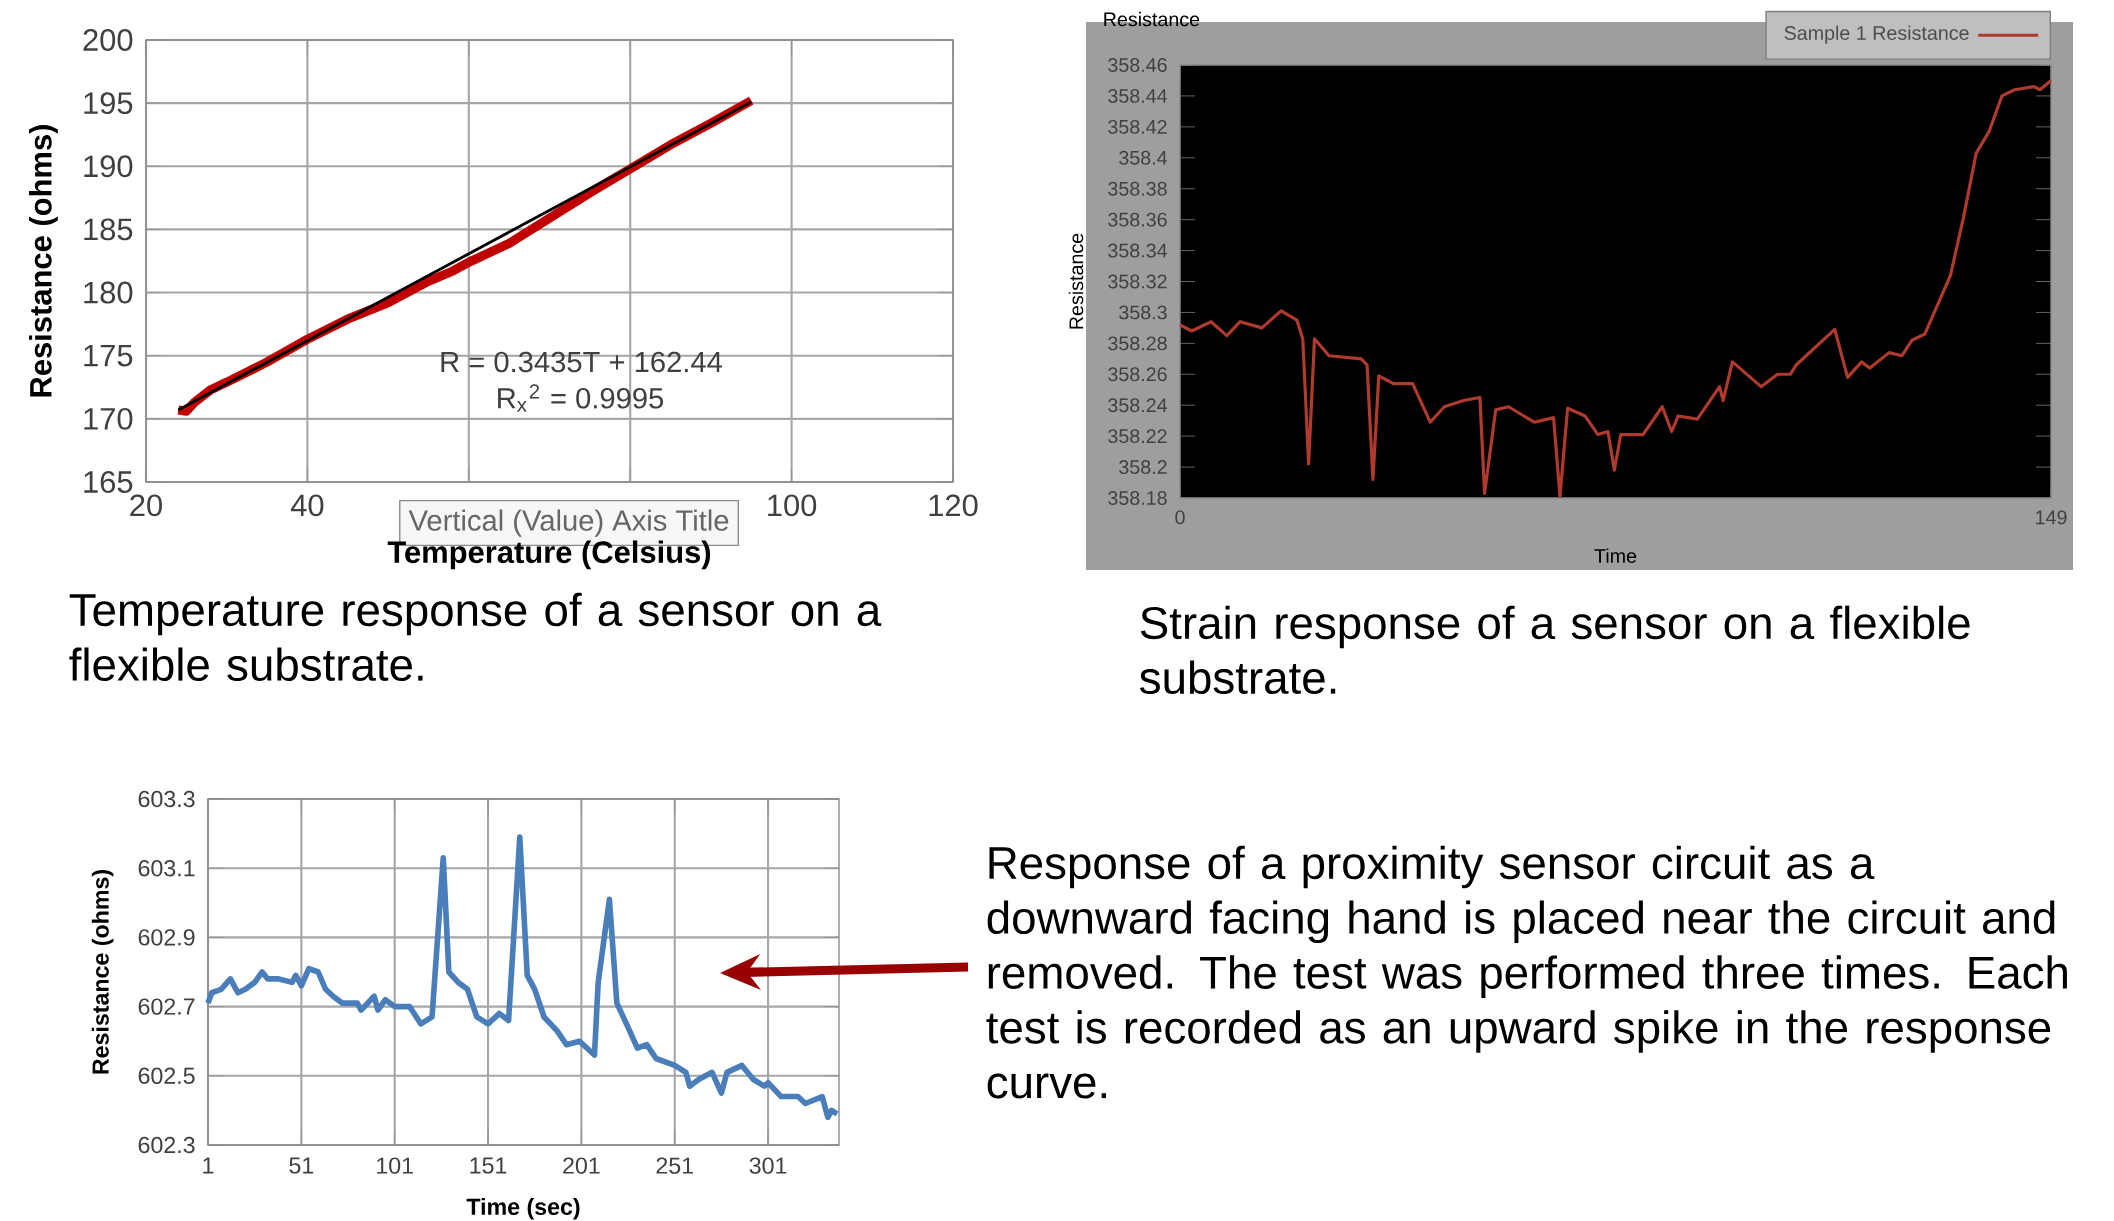 Image resolution: width=2114 pixels, height=1221 pixels. What do you see at coordinates (1137, 374) in the screenshot?
I see `y-tick-label: 358.26` at bounding box center [1137, 374].